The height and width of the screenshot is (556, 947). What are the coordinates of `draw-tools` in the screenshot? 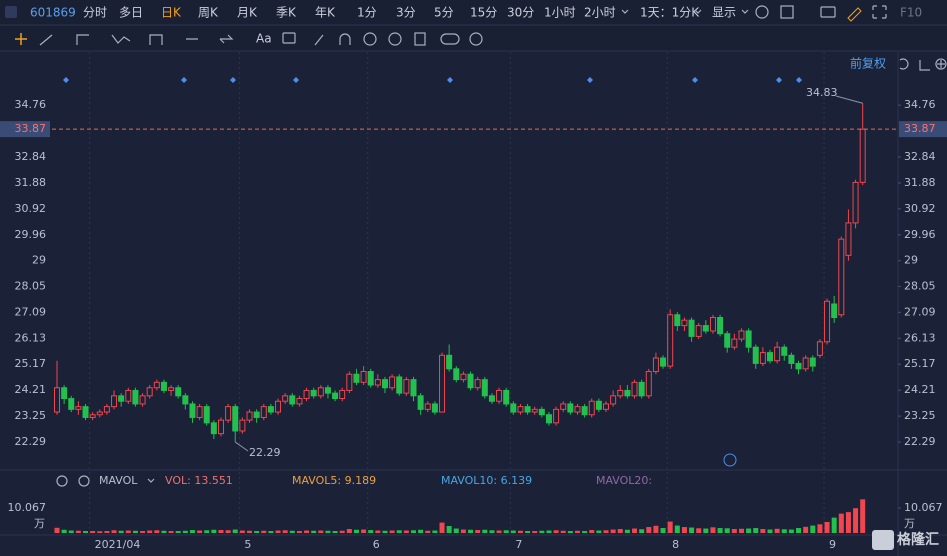 It's located at (136, 40).